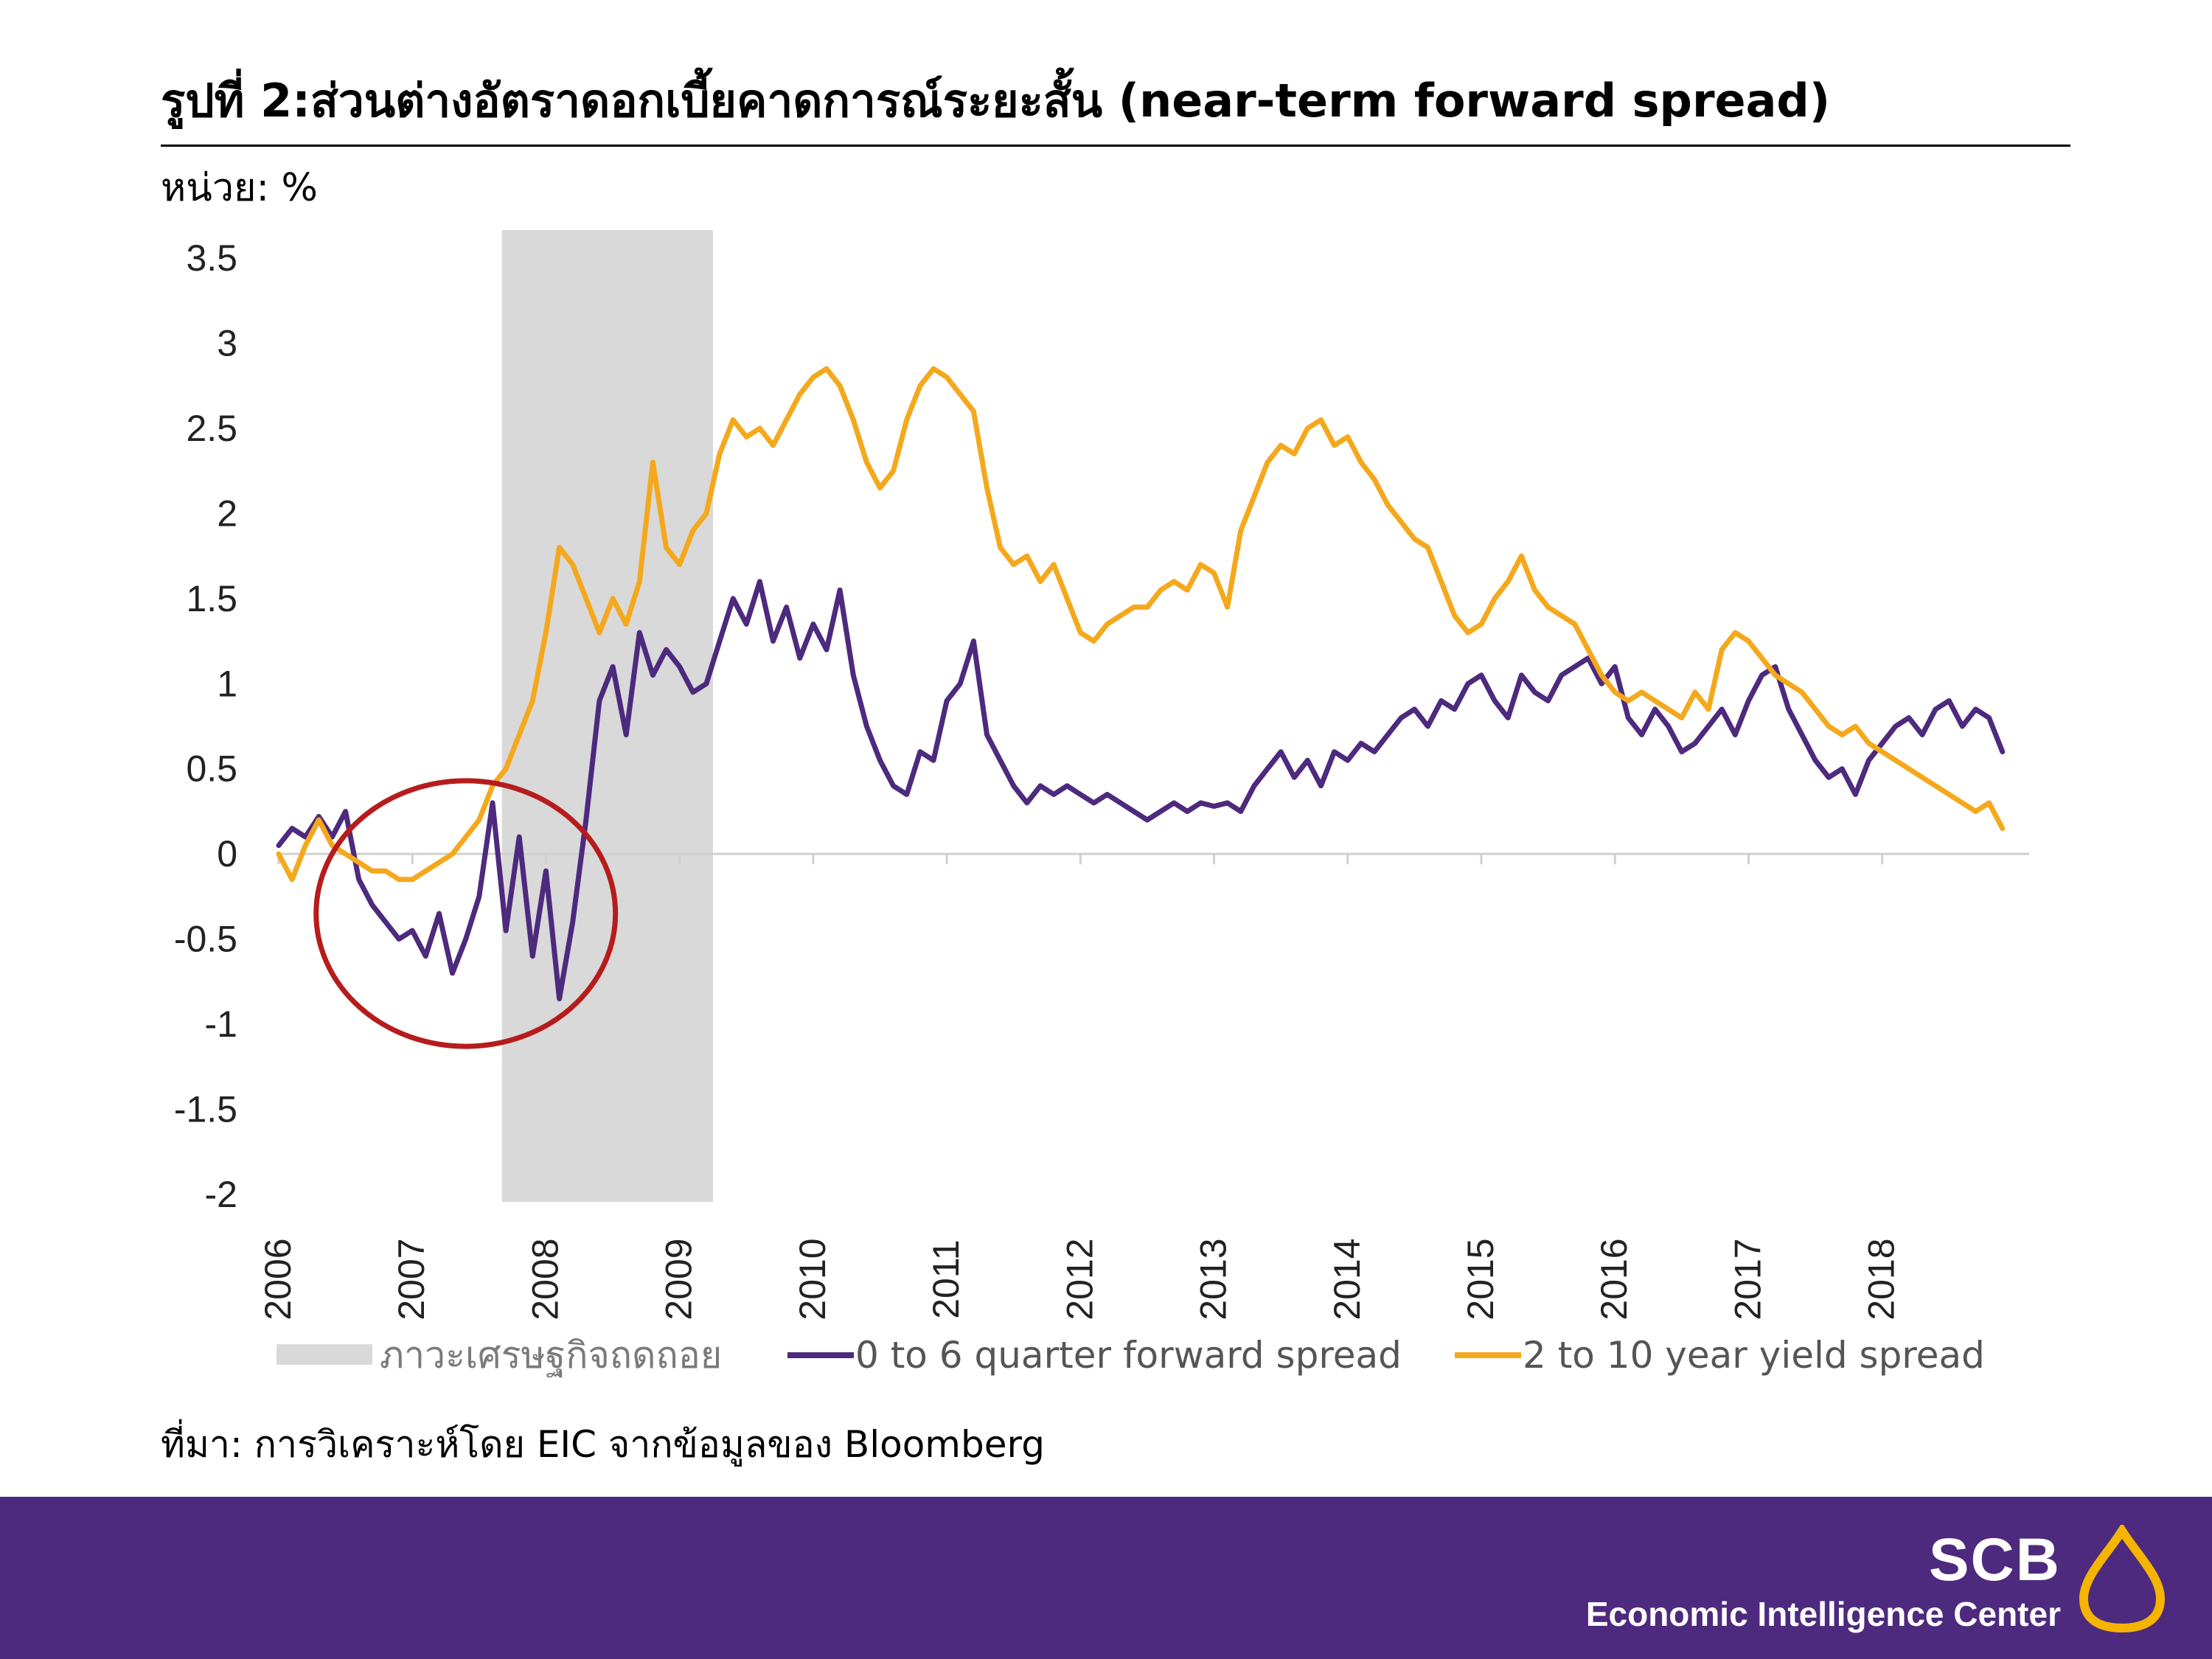  Describe the element at coordinates (227, 853) in the screenshot. I see `y-tick-label: 0` at that location.